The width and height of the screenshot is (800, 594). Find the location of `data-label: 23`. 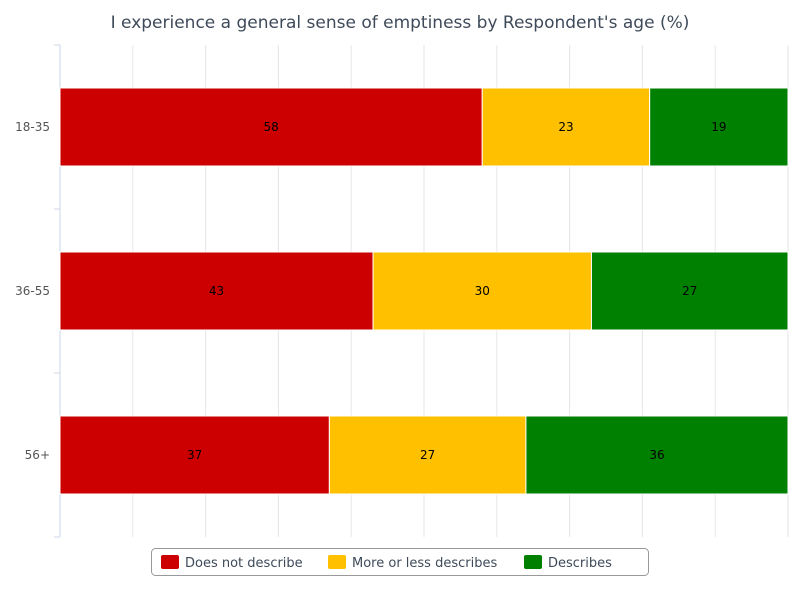

data-label: 23 is located at coordinates (565, 127).